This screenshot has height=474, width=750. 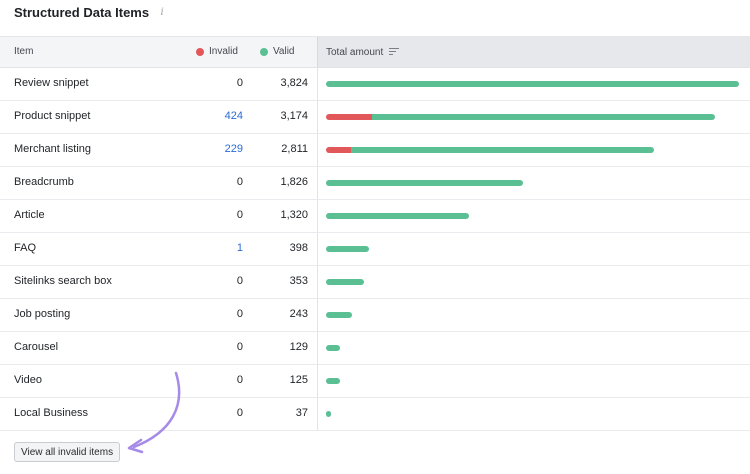 What do you see at coordinates (301, 413) in the screenshot?
I see `row-valid-count: 37` at bounding box center [301, 413].